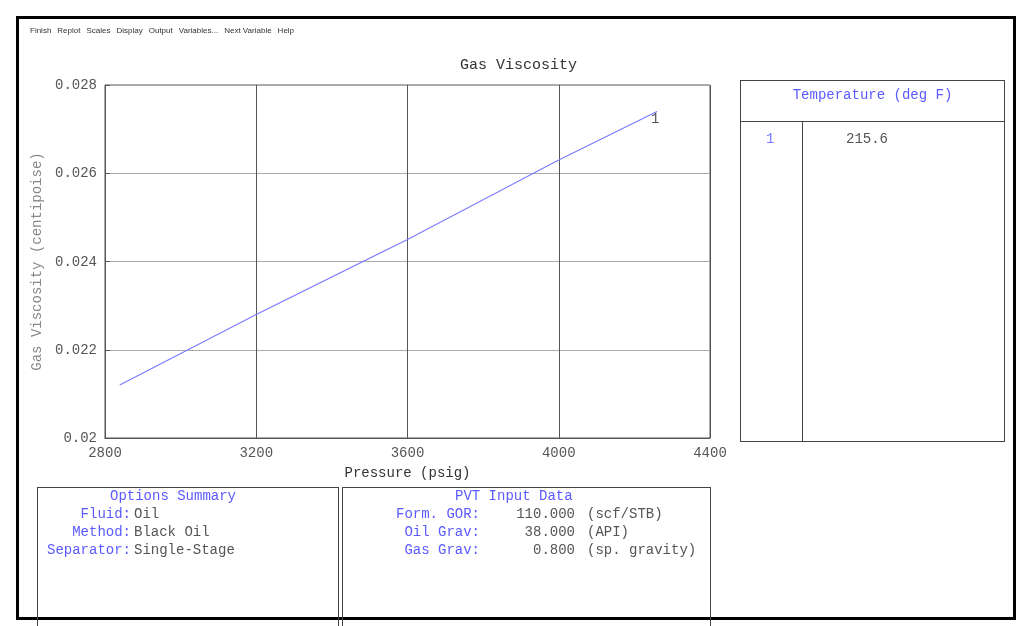 The height and width of the screenshot is (626, 1025). What do you see at coordinates (184, 550) in the screenshot?
I see `text: Single-Stage` at bounding box center [184, 550].